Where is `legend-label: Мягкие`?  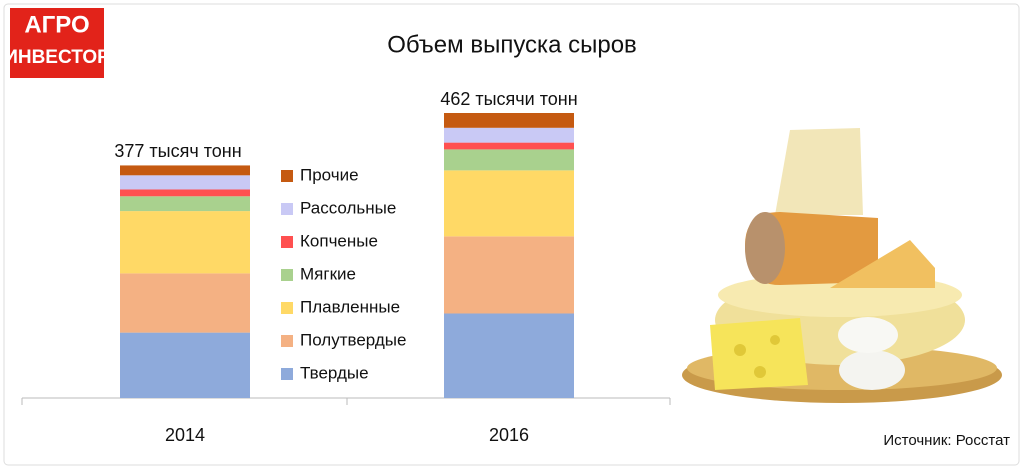 legend-label: Мягкие is located at coordinates (328, 273).